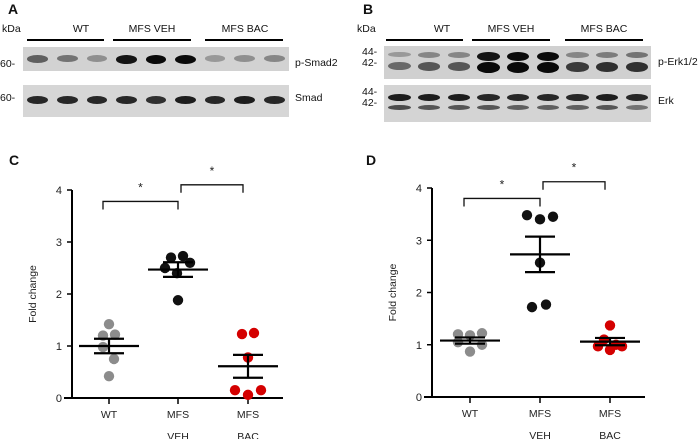 This screenshot has height=439, width=700. Describe the element at coordinates (244, 40) in the screenshot. I see `panel-a-group-line-mfs-bac` at that location.